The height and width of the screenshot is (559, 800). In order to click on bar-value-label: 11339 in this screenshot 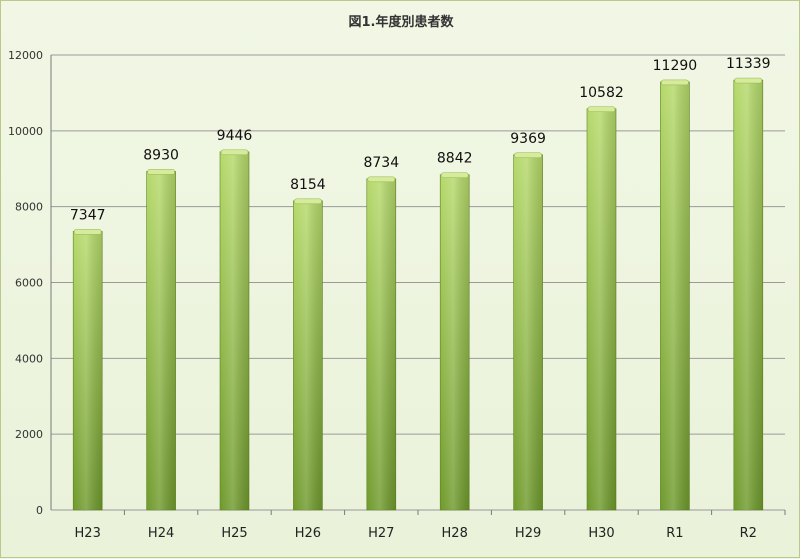, I will do `click(748, 64)`.